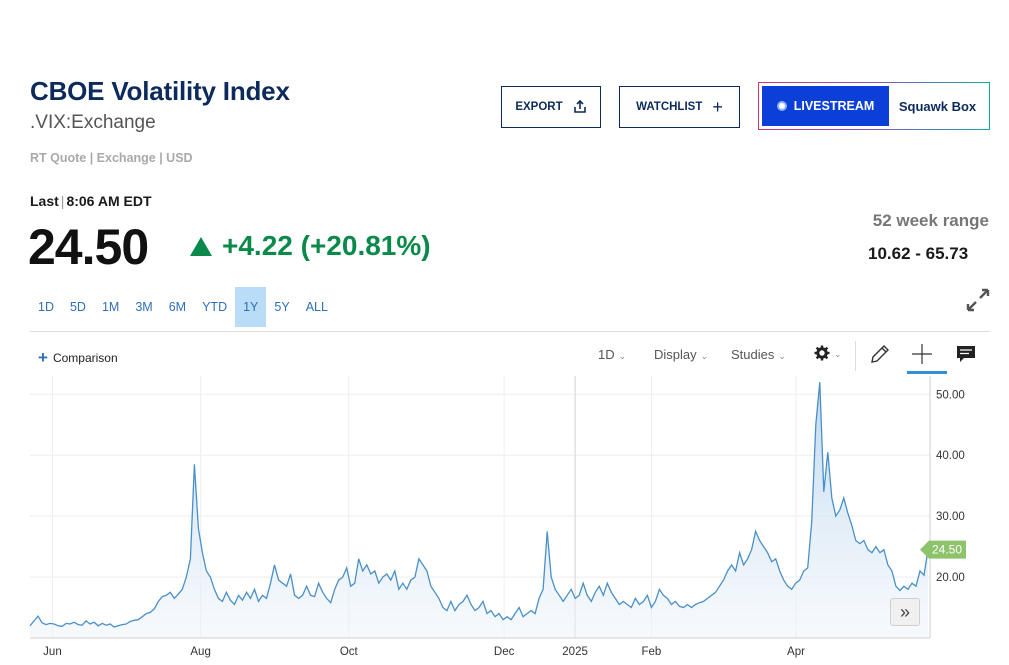 This screenshot has width=1009, height=665. What do you see at coordinates (504, 652) in the screenshot?
I see `x-tick-label: Dec` at bounding box center [504, 652].